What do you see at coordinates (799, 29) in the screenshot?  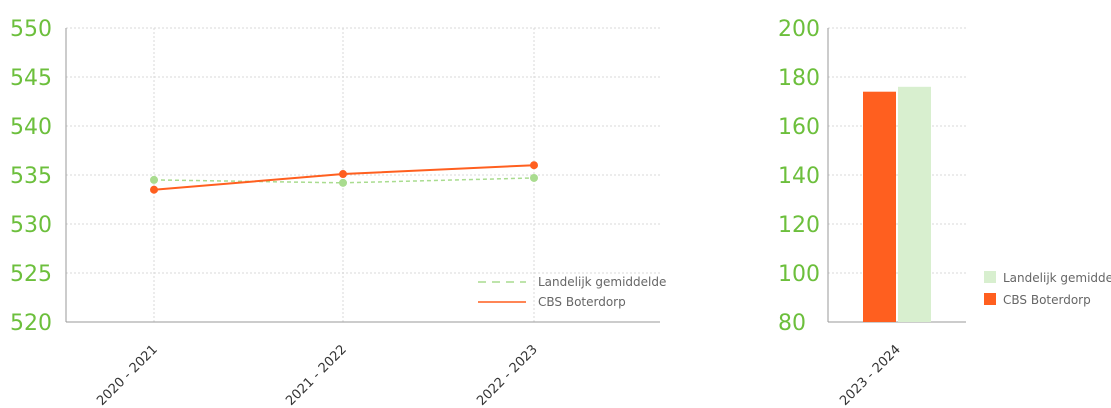 I see `bar-chart-y-tick-label: 200` at bounding box center [799, 29].